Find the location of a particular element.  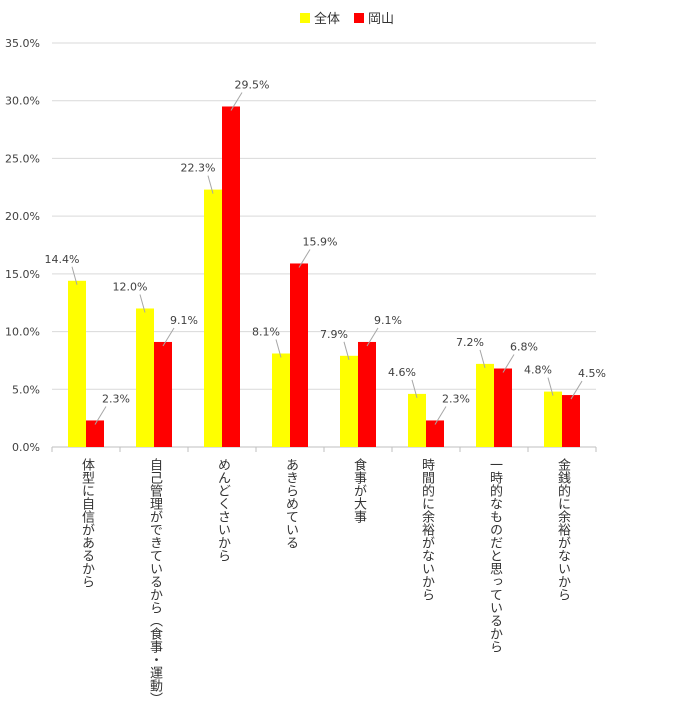

legend-item-zentai: 全体 is located at coordinates (320, 17).